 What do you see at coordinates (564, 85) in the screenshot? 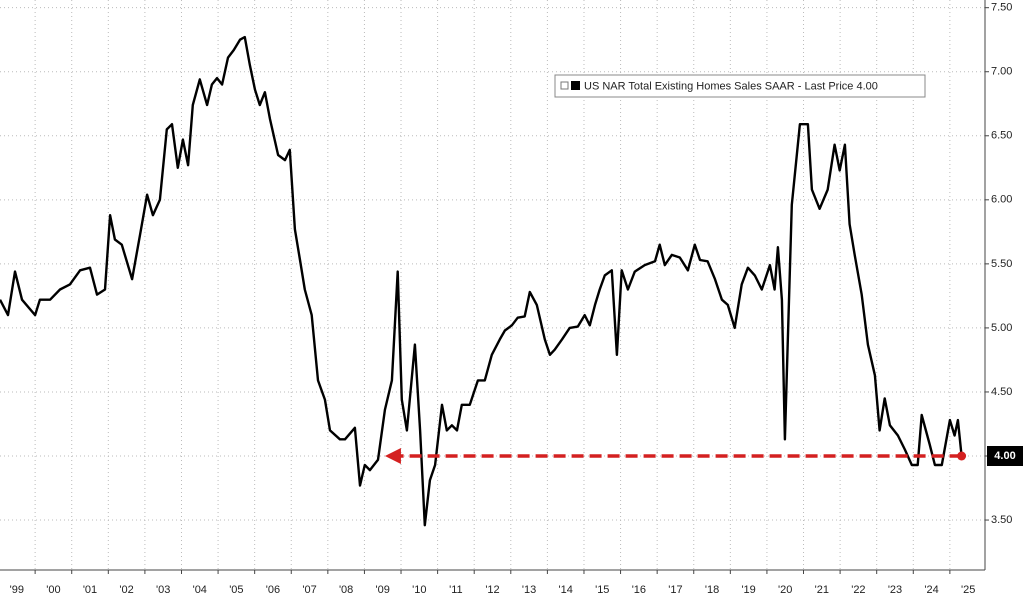
I see `legend-toggle` at bounding box center [564, 85].